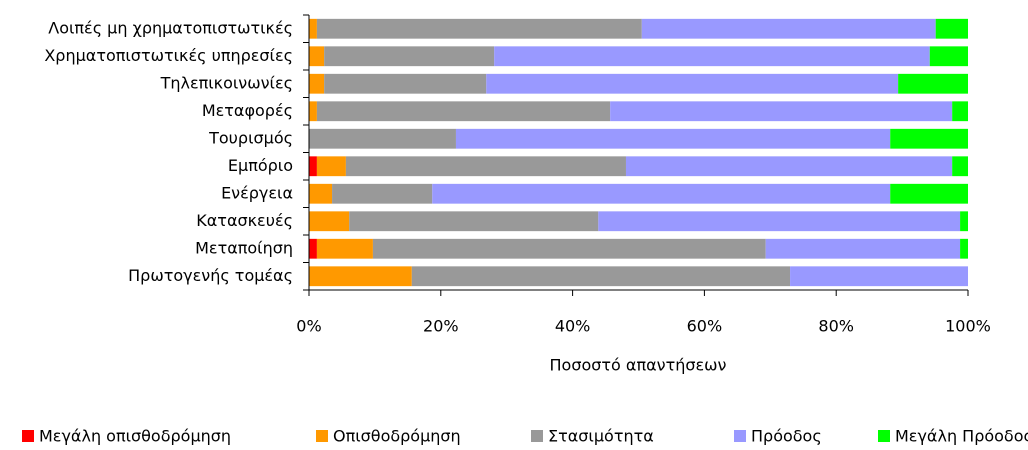 The image size is (1028, 450). What do you see at coordinates (308, 326) in the screenshot?
I see `x-tick-label: 0%` at bounding box center [308, 326].